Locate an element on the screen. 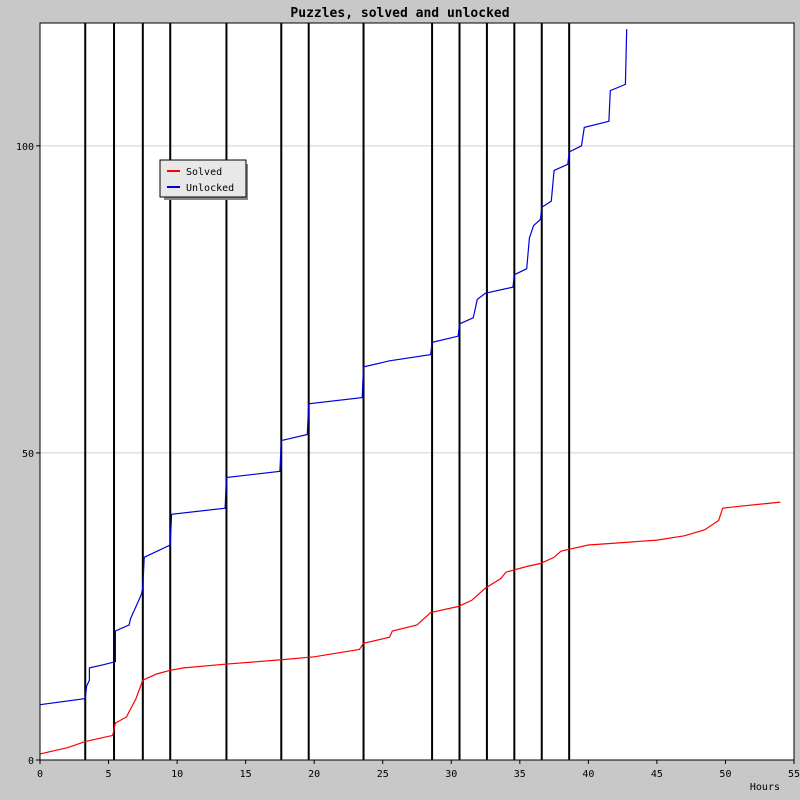 Image resolution: width=800 pixels, height=800 pixels. x-tick-label-55: 55 is located at coordinates (794, 774).